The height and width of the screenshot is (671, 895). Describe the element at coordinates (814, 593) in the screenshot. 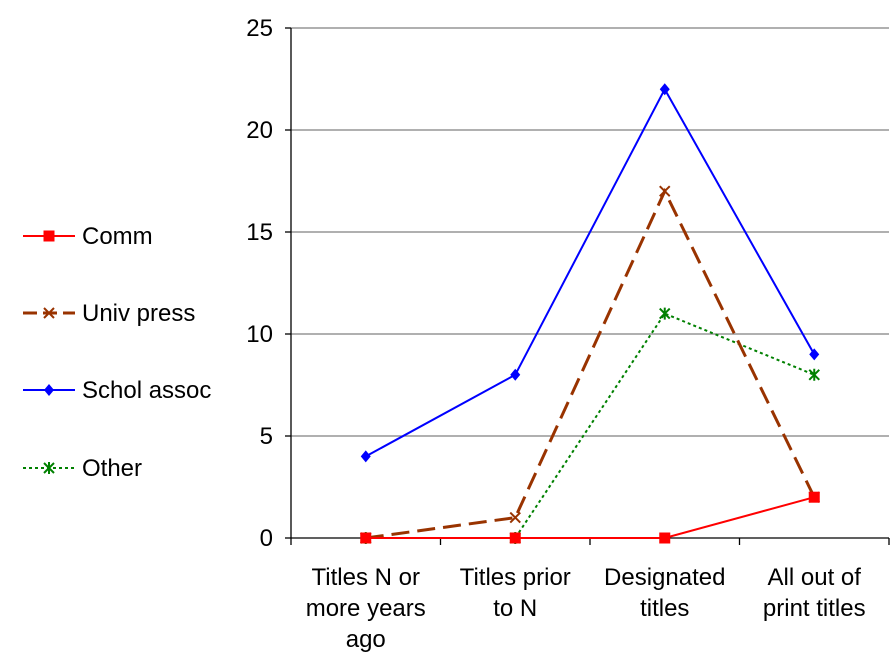

I see `x-tick-label: All out of print titles` at that location.